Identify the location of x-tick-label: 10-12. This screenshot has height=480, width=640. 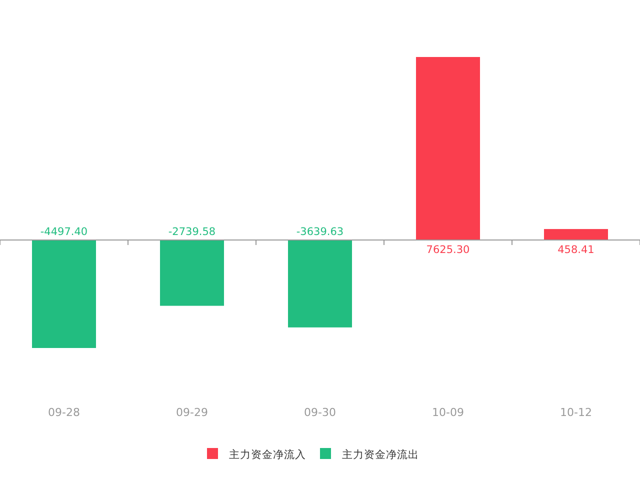
(576, 412).